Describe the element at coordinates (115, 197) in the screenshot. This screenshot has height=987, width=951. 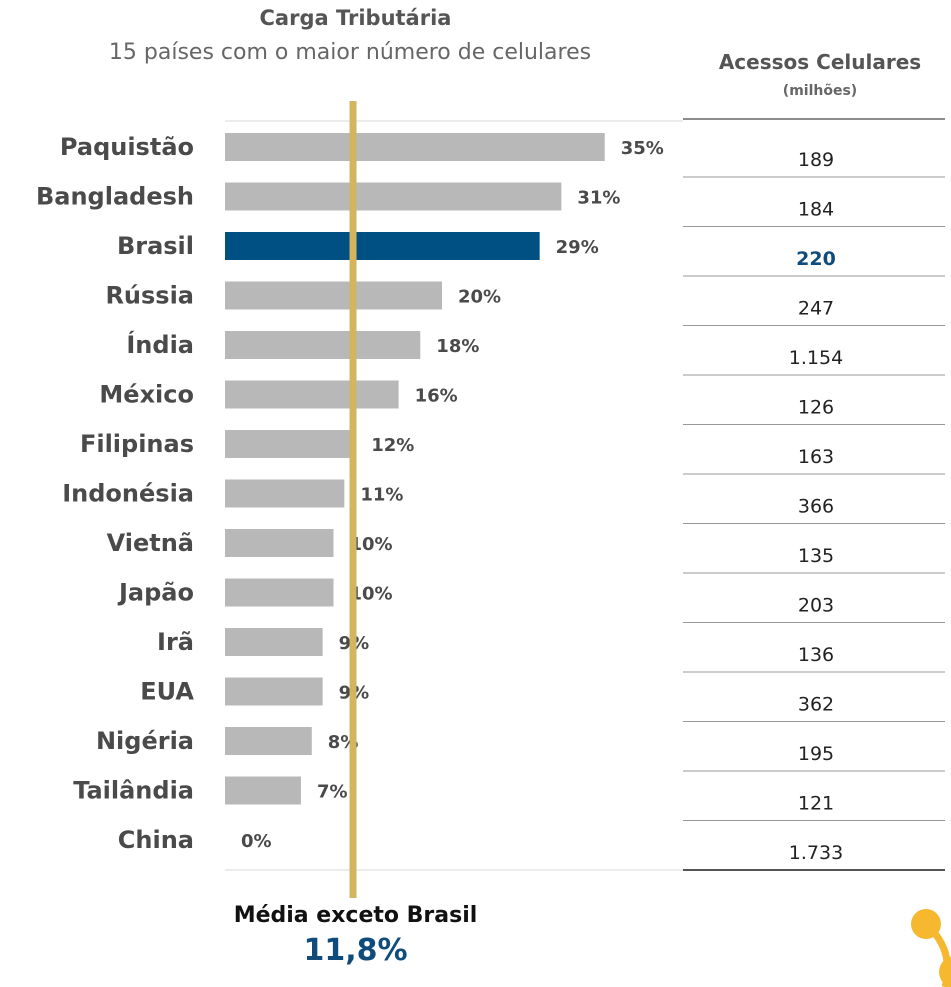
I see `category-label: Bangladesh` at that location.